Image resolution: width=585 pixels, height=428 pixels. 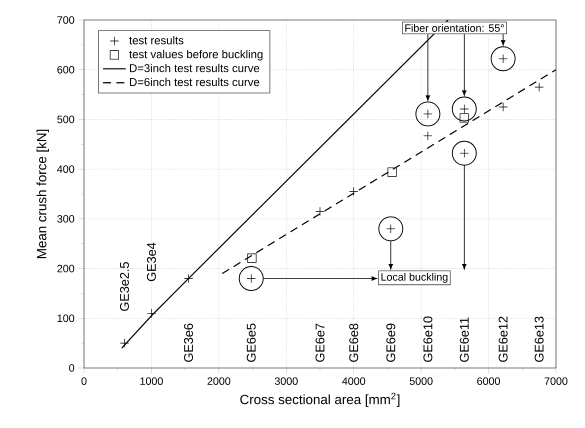 What do you see at coordinates (454, 28) in the screenshot?
I see `annotation: Fiber orientation: 55°` at bounding box center [454, 28].